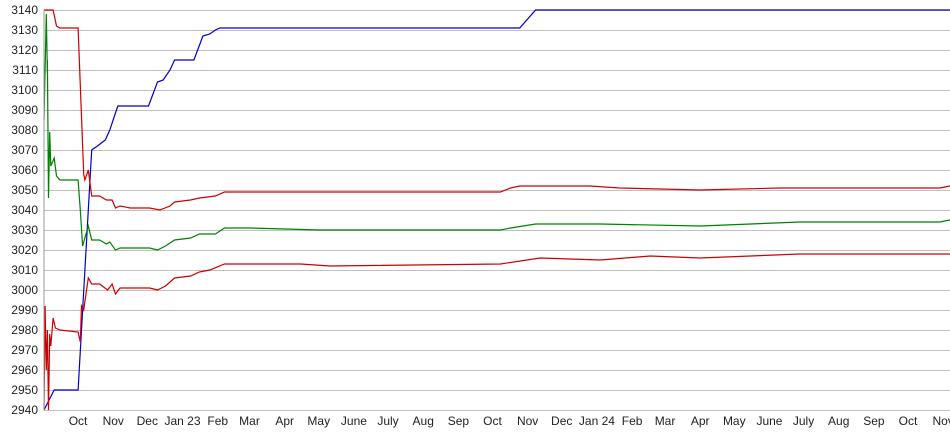 The image size is (950, 440). I want to click on y-tick-label: 3110, so click(25, 70).